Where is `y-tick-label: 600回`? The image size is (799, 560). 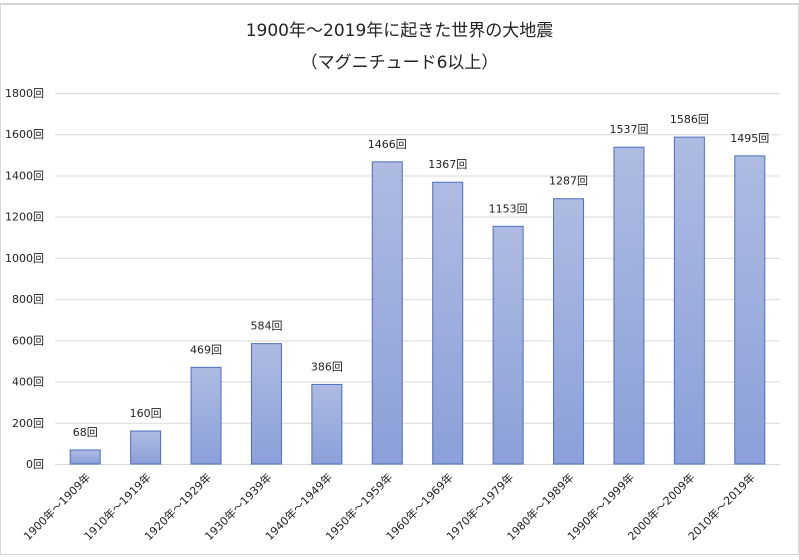
y-tick-label: 600回 is located at coordinates (28, 340).